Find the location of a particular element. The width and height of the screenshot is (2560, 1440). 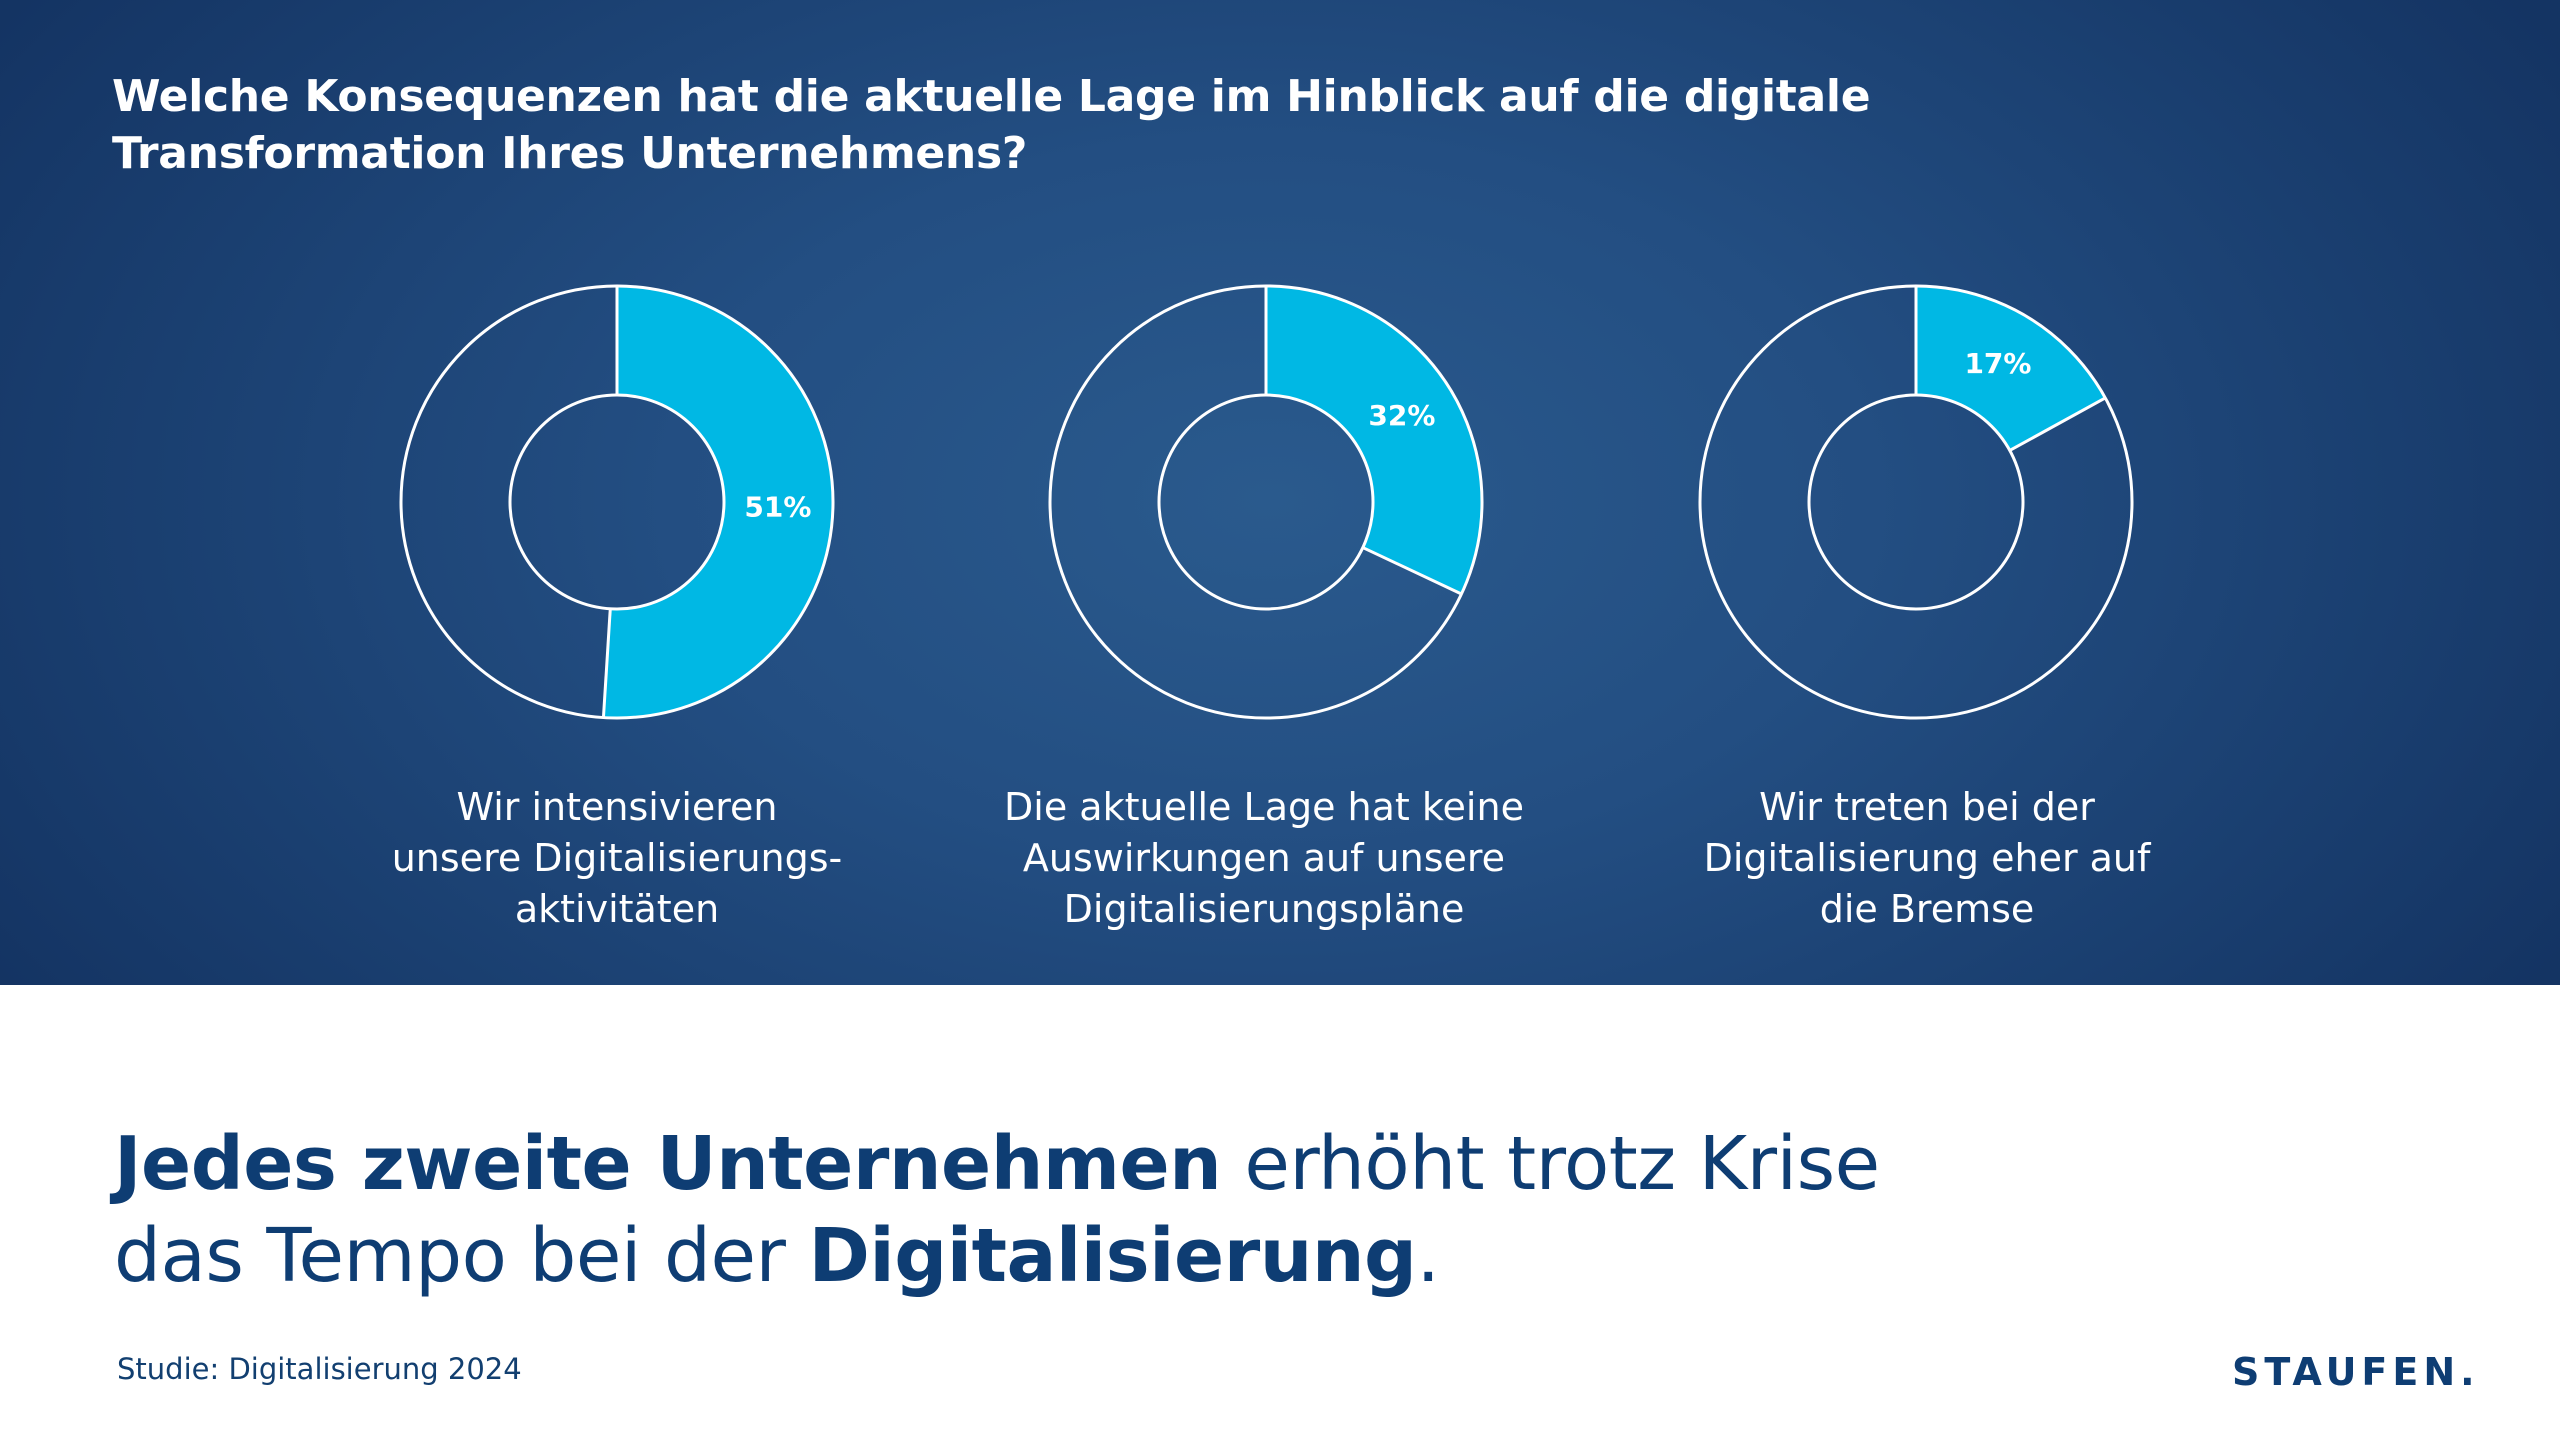

donut-2-end-divider is located at coordinates (1412, 571).